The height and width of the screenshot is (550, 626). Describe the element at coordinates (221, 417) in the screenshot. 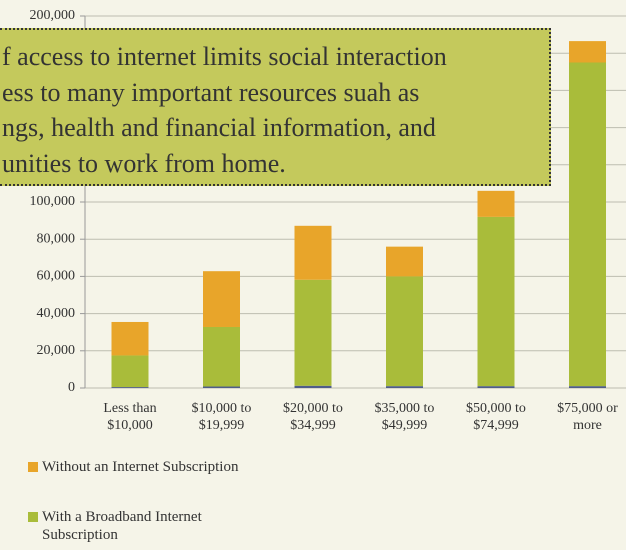

I see `x-tick-label: $10,000 to $19,999` at that location.